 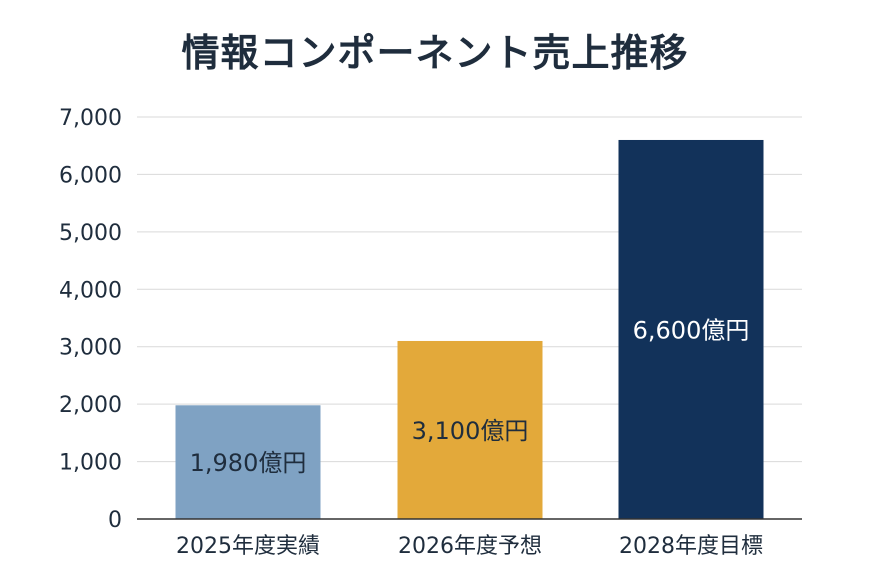 I want to click on bar-value-label: 1,980億円, so click(x=248, y=463).